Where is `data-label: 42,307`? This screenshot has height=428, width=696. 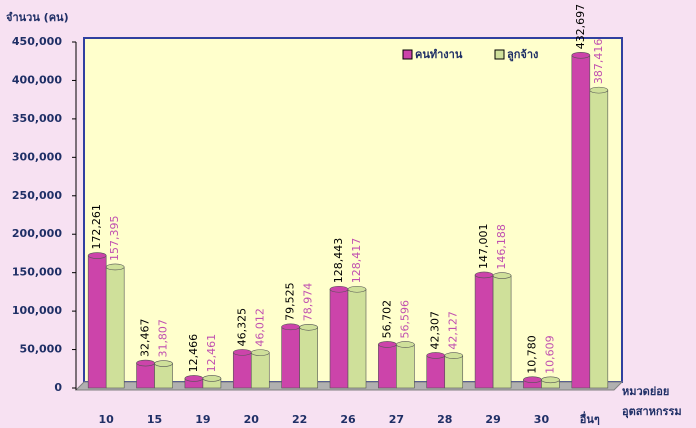
data-label: 42,307 is located at coordinates (435, 330).